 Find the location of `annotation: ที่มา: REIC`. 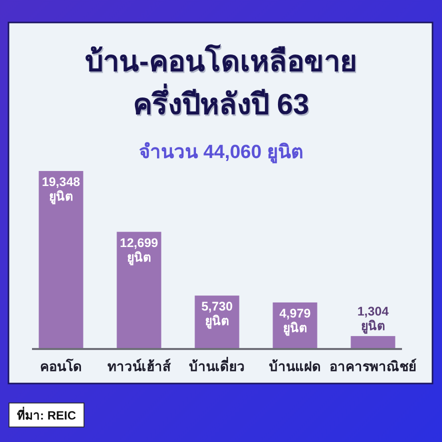

annotation: ที่มา: REIC is located at coordinates (46, 415).